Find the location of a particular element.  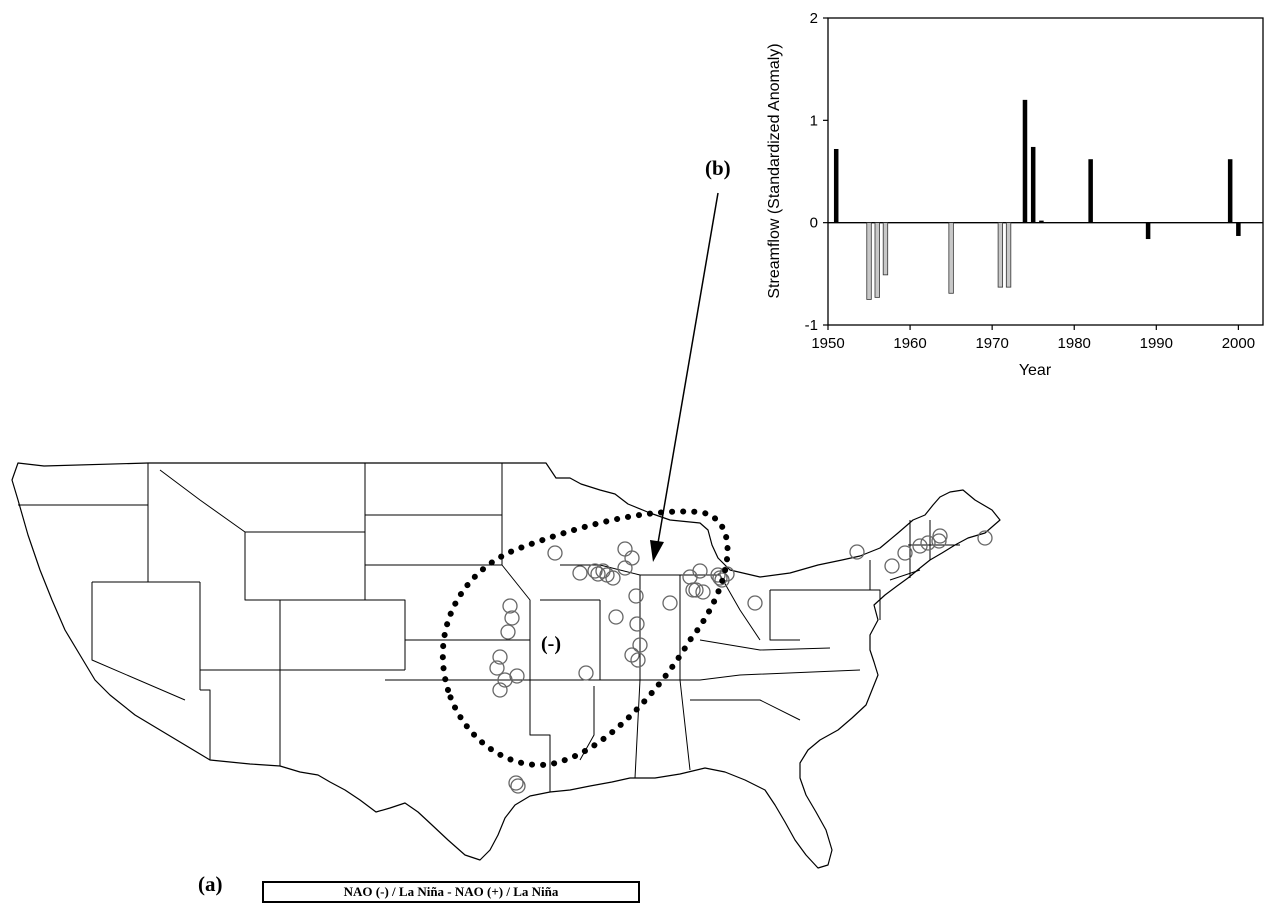

x-tick-label: 1960 is located at coordinates (909, 343).